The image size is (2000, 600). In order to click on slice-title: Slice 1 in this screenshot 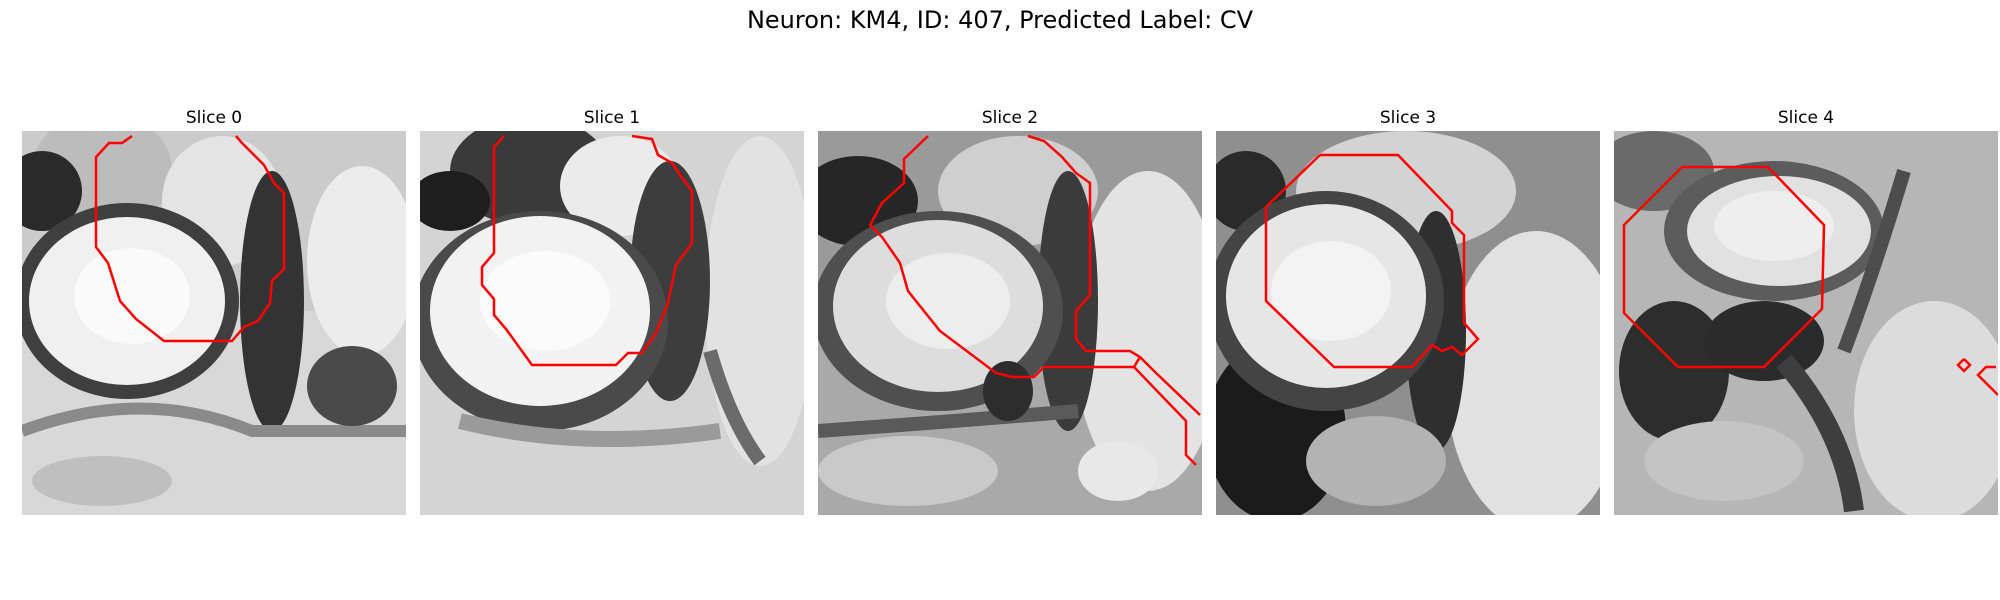, I will do `click(612, 118)`.